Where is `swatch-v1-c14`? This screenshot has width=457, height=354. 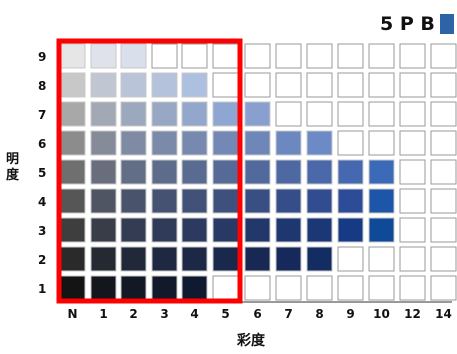
swatch-v1-c14 is located at coordinates (443, 288).